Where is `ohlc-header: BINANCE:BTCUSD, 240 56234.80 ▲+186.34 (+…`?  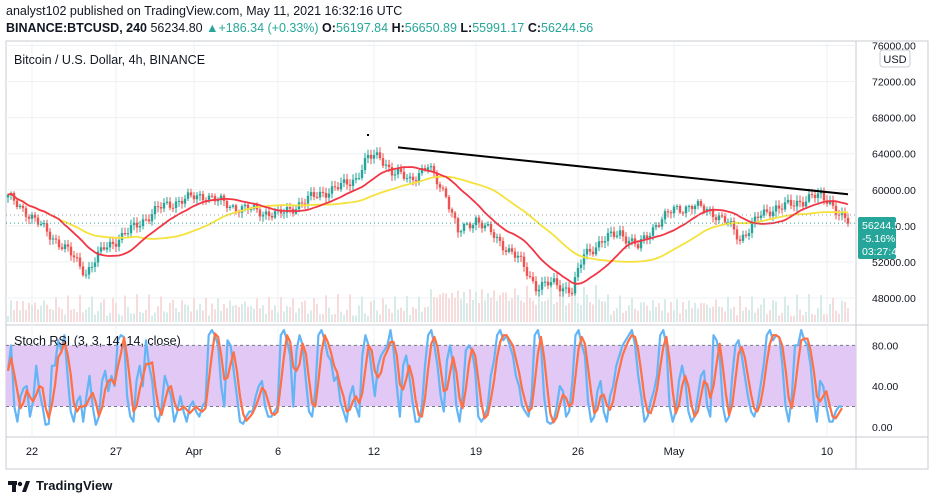 ohlc-header: BINANCE:BTCUSD, 240 56234.80 ▲+186.34 (+… is located at coordinates (299, 28).